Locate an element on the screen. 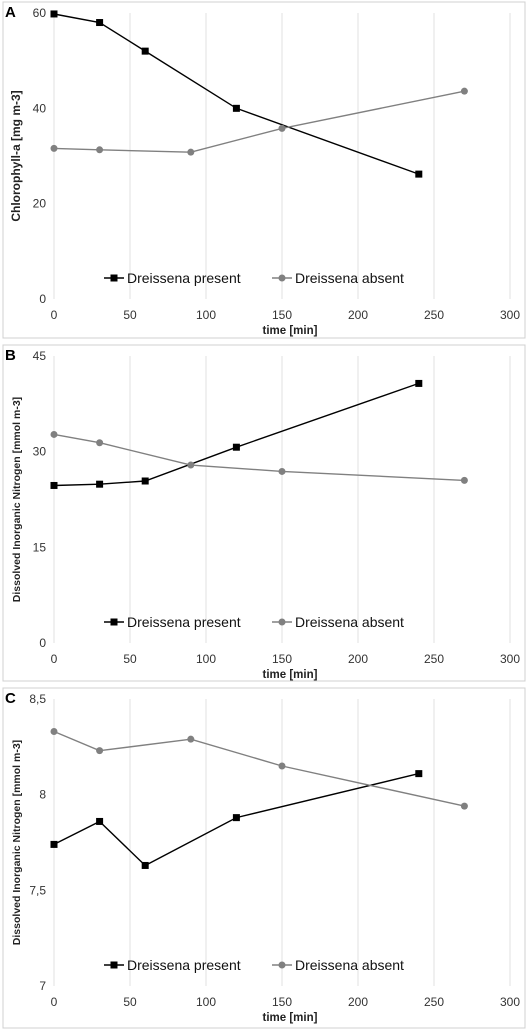  y-tick-label: 7 is located at coordinates (42, 986).